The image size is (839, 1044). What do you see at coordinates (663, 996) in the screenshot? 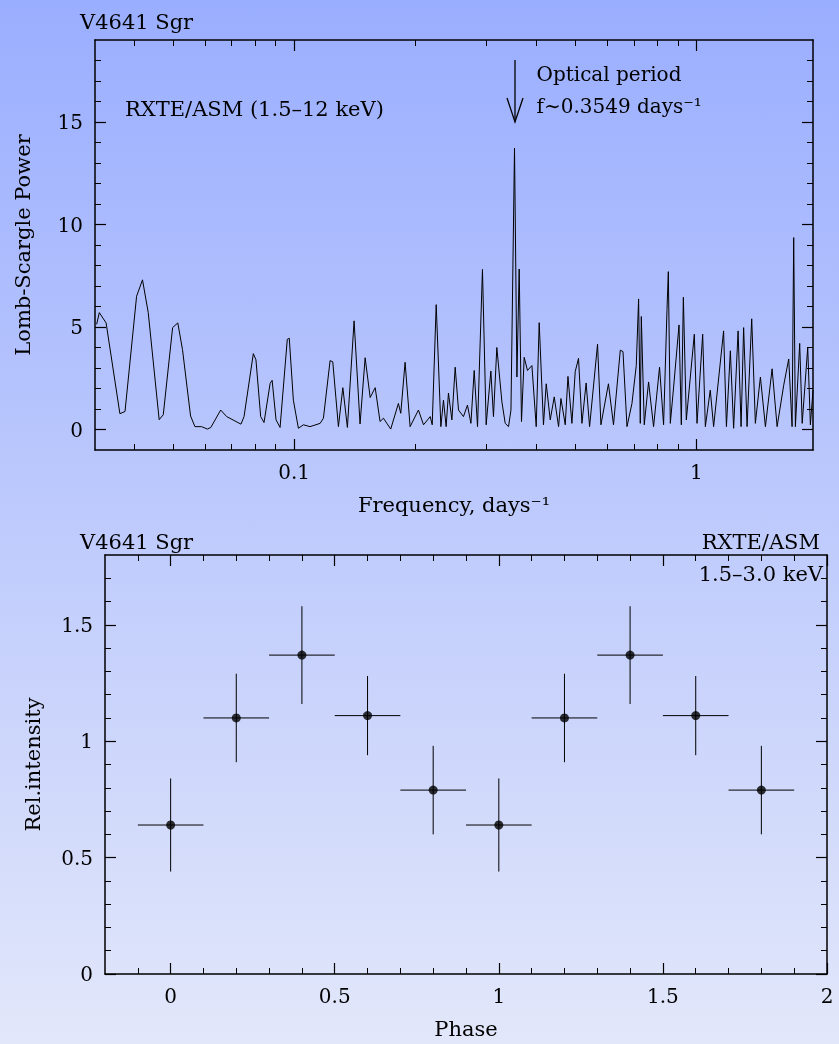
I see `x-tick-label: 1.5` at bounding box center [663, 996].